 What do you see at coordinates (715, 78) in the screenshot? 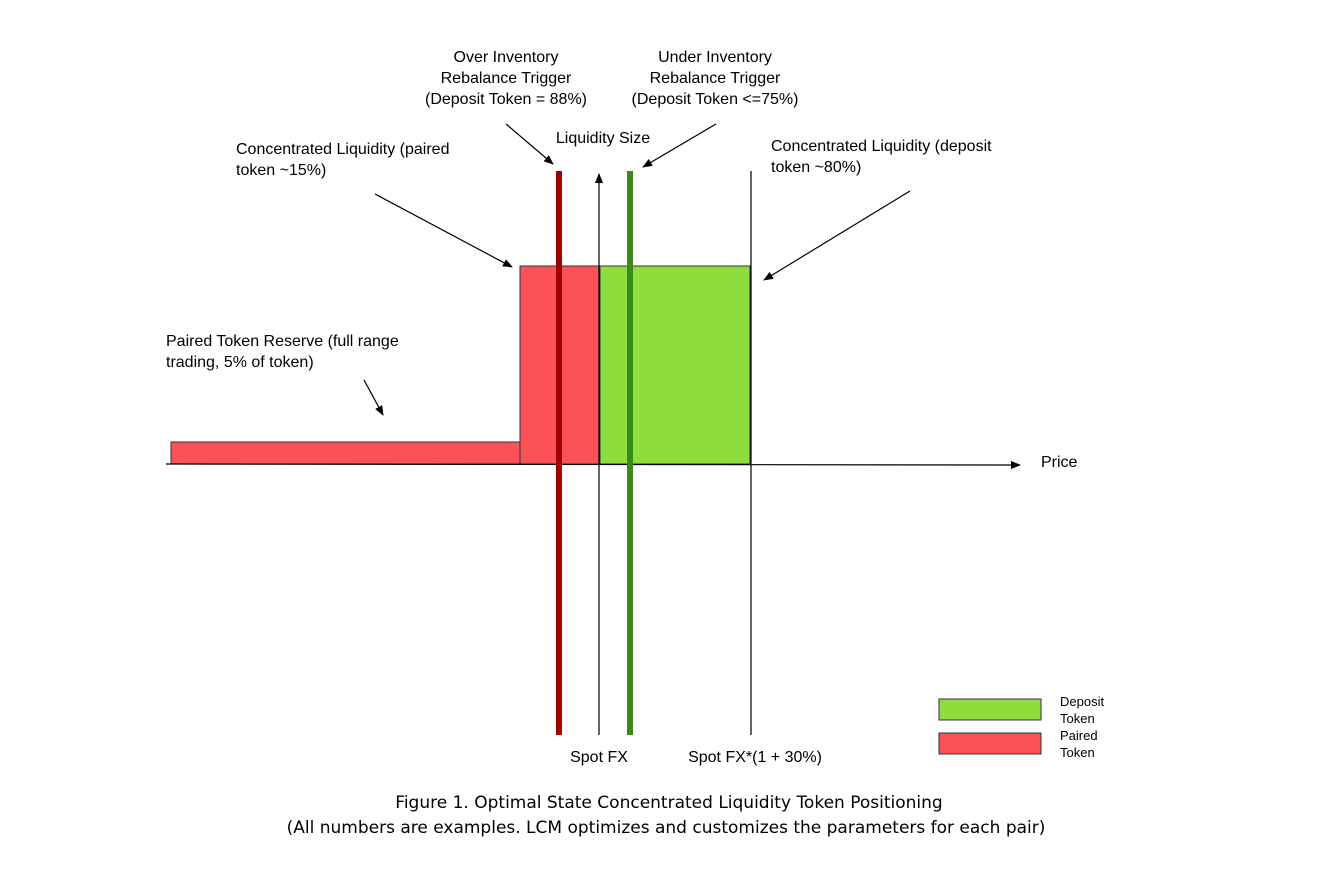
I see `under-trigger-label-2: Rebalance Trigger` at bounding box center [715, 78].